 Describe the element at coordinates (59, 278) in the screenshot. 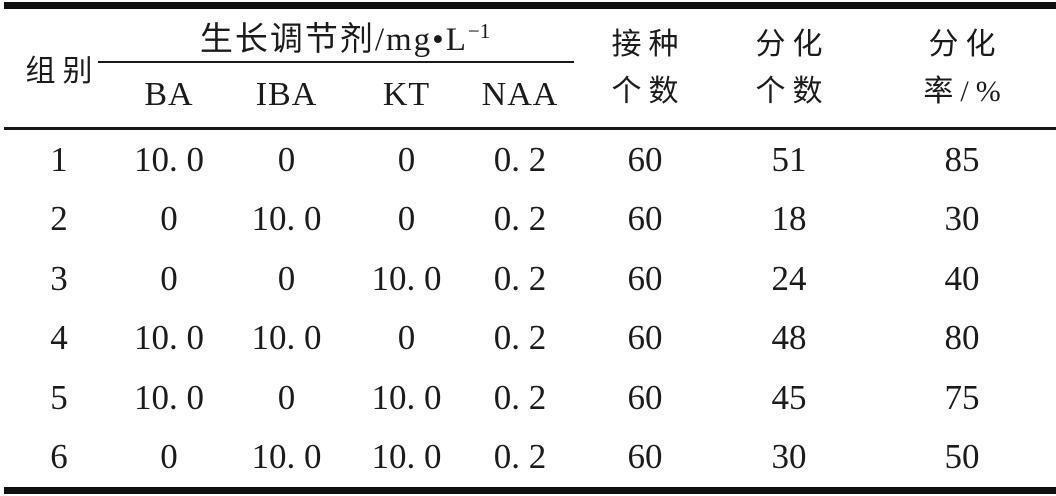

I see `cell-group: 3` at that location.